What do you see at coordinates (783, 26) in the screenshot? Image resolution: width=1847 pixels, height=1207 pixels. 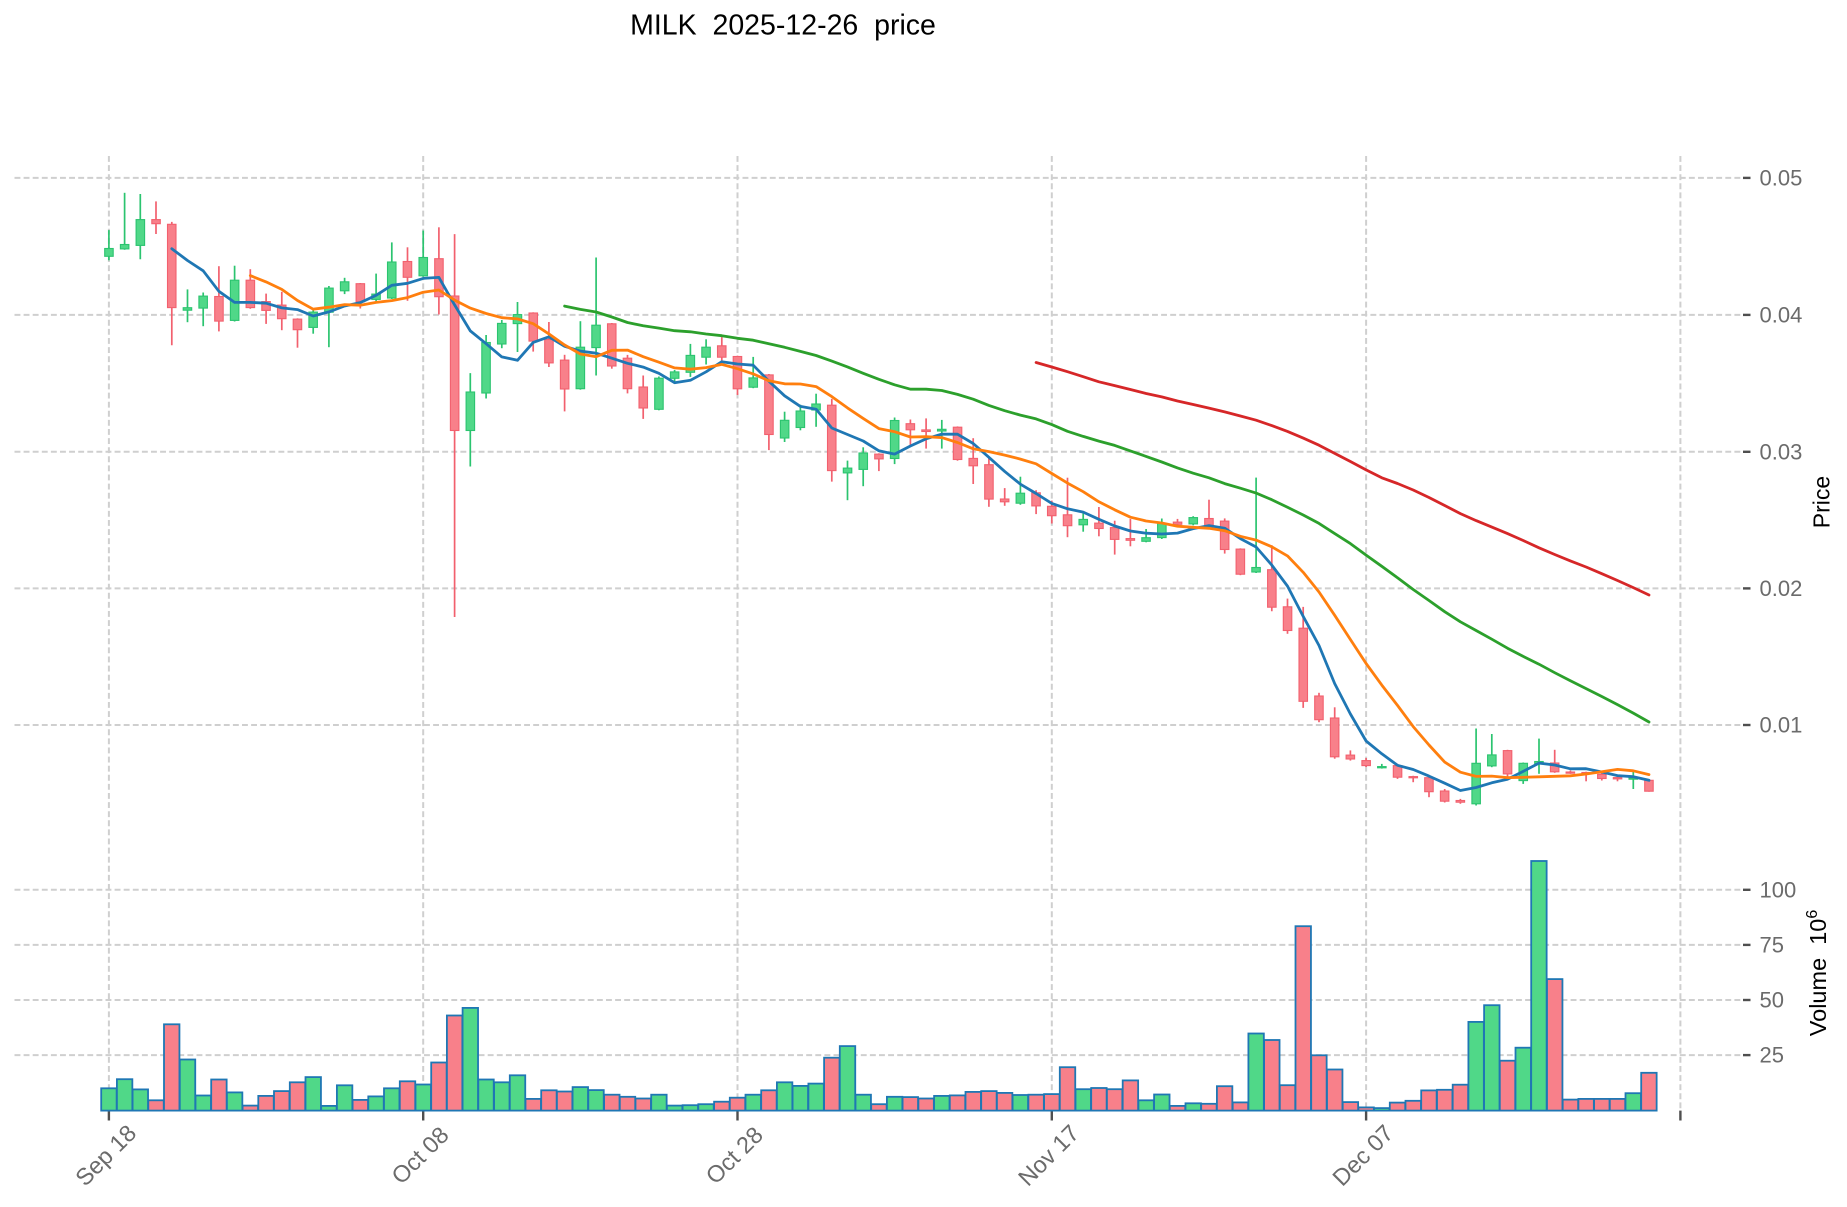 I see `svg-text: MILK 2025-12-26 price` at bounding box center [783, 26].